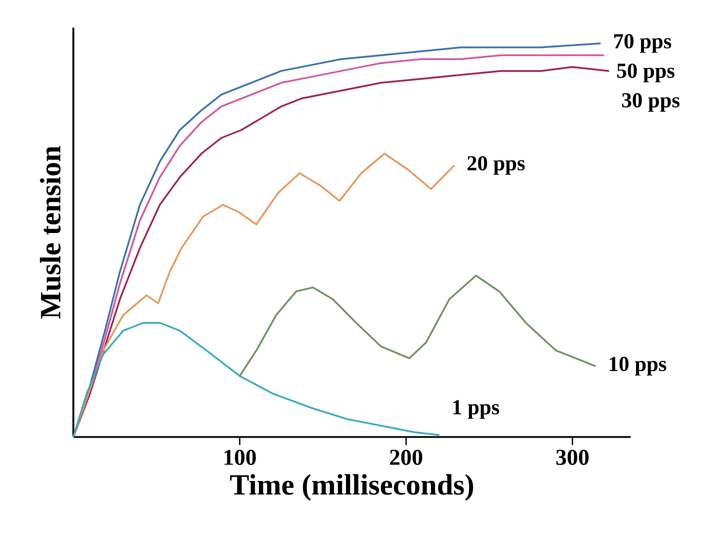 Image resolution: width=705 pixels, height=542 pixels. I want to click on series-label: 50 pps, so click(645, 73).